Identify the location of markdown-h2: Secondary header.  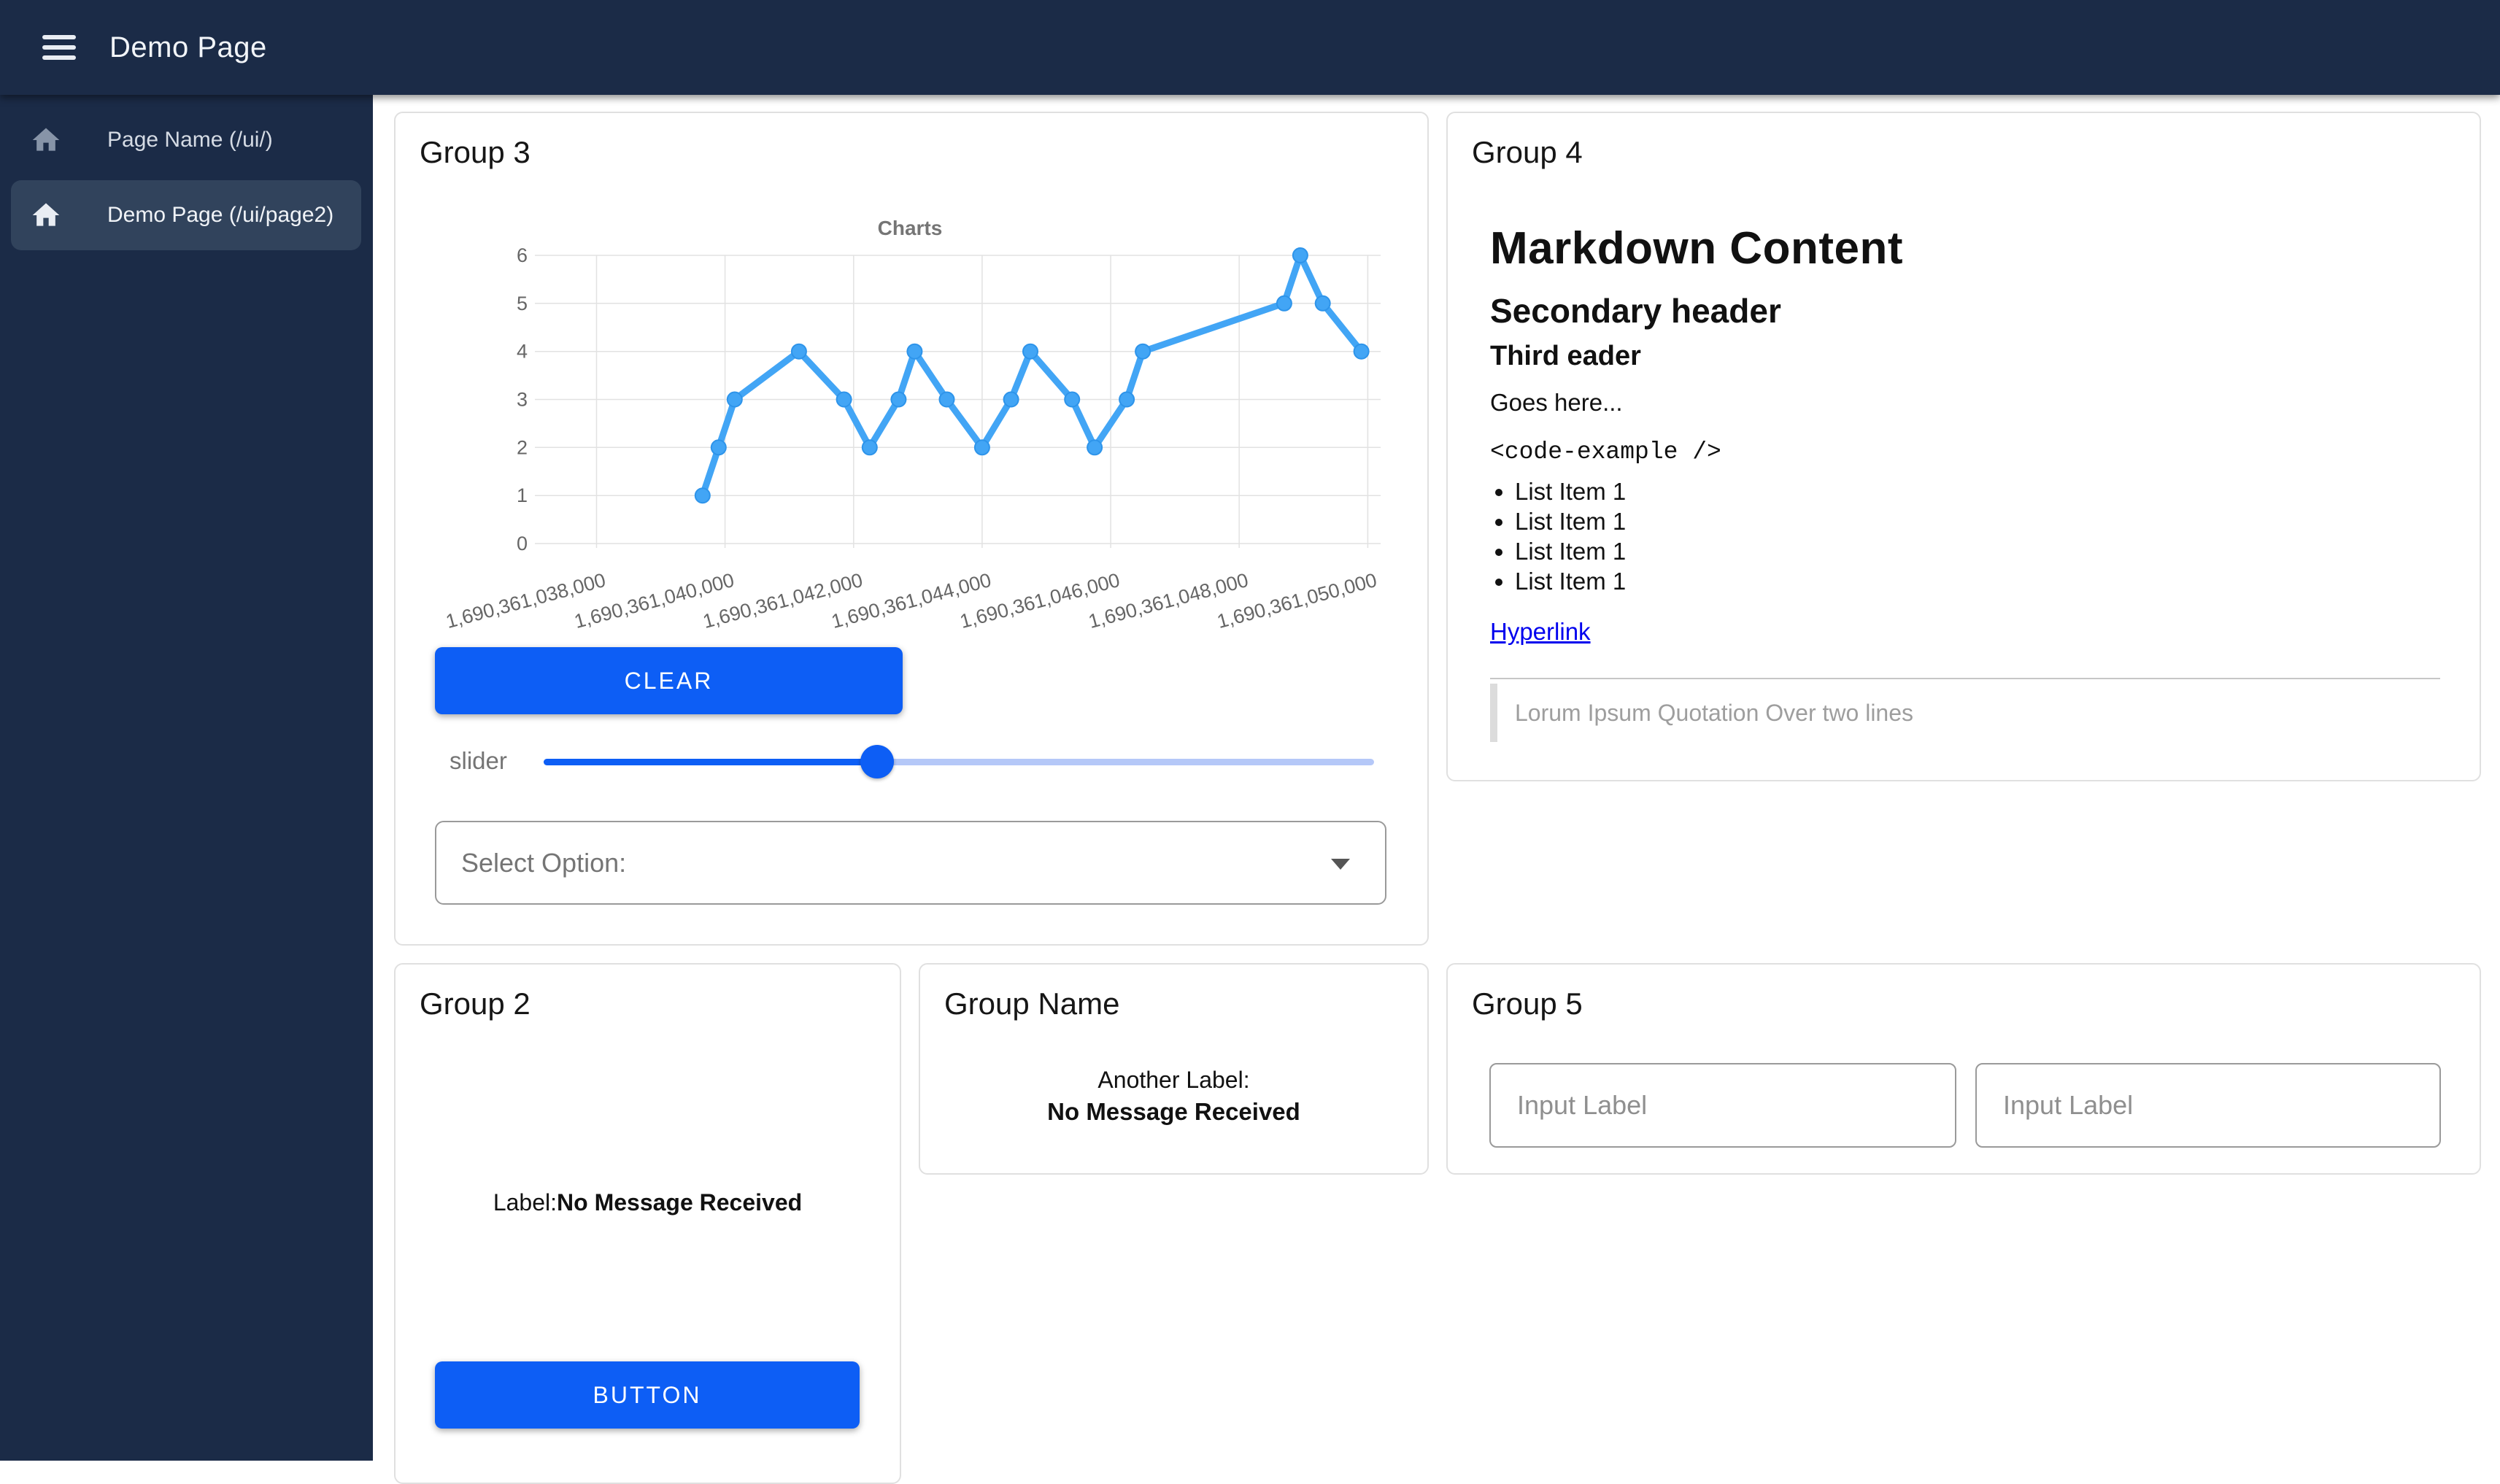
(1635, 311).